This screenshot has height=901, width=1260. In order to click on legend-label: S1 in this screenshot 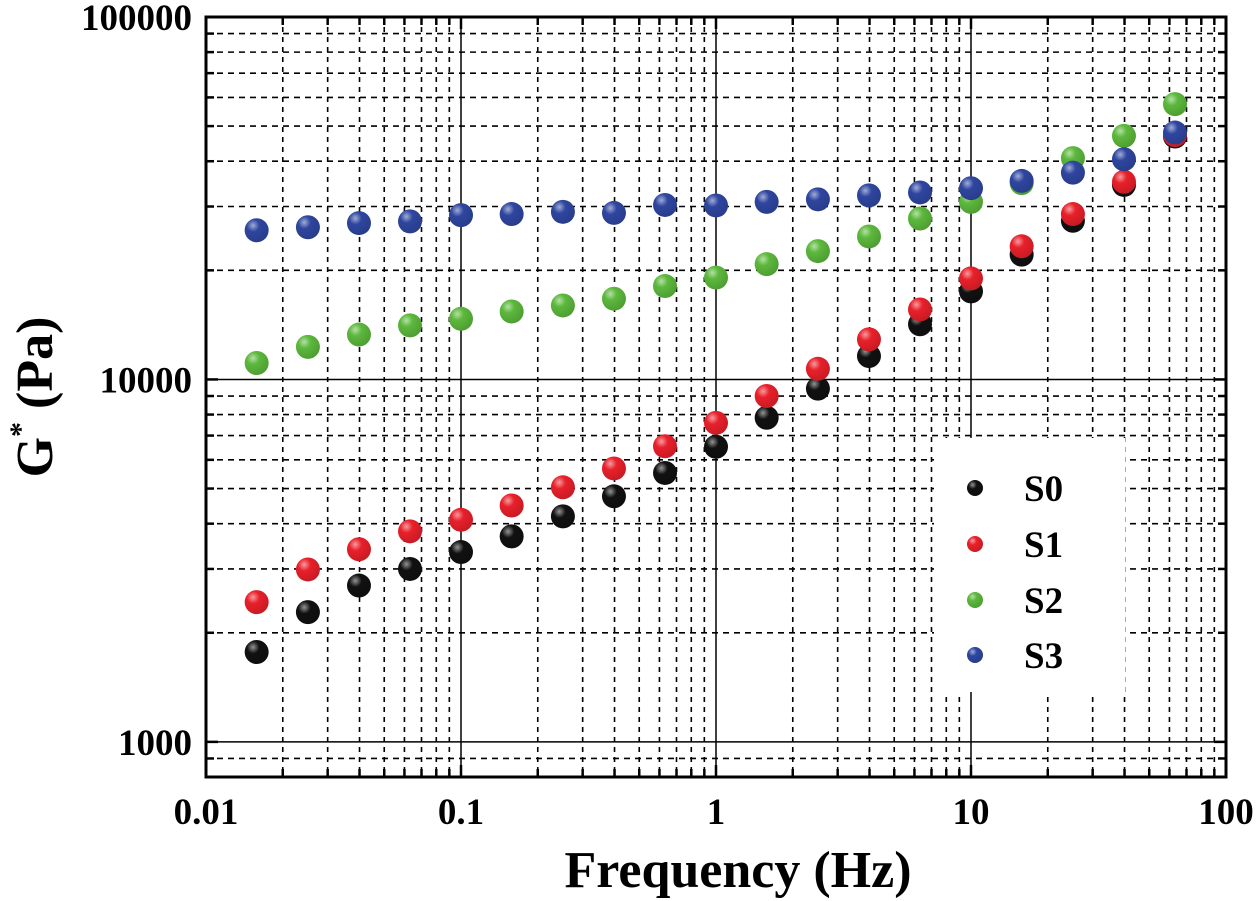, I will do `click(1043, 545)`.